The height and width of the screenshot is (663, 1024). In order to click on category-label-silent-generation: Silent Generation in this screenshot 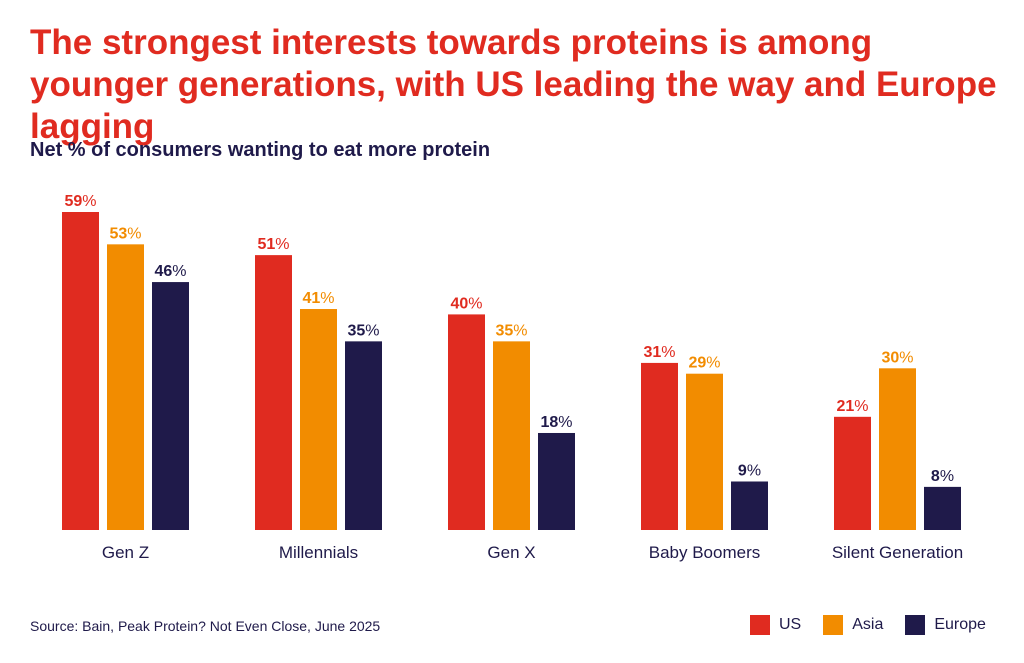, I will do `click(897, 552)`.